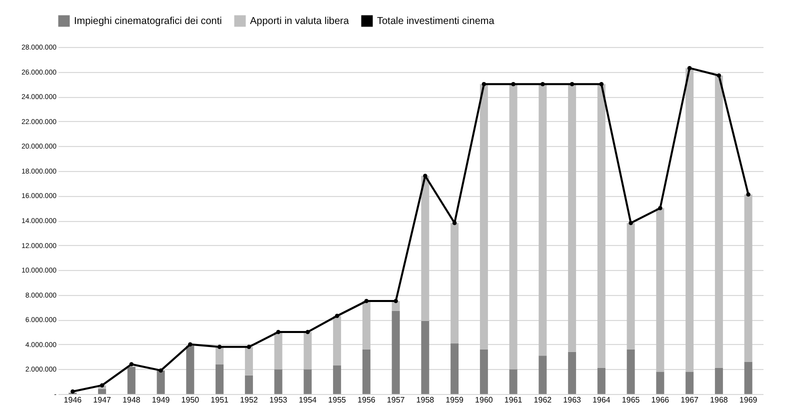  What do you see at coordinates (601, 400) in the screenshot?
I see `x-tick-label: 1964` at bounding box center [601, 400].